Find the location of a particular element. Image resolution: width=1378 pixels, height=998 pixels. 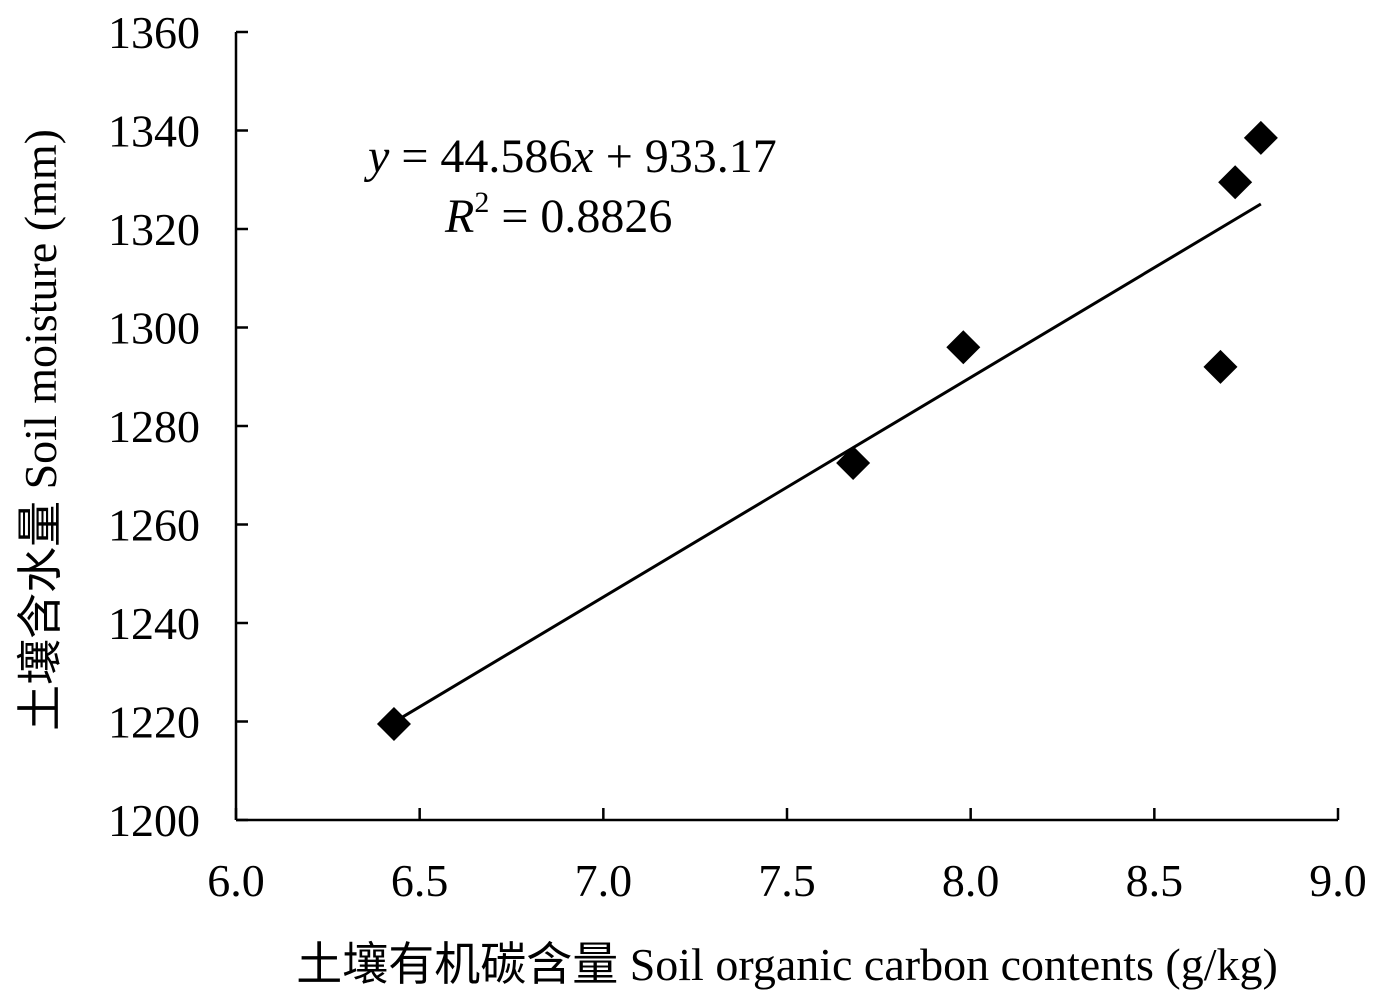

x-tick-label: 7.5 is located at coordinates (787, 880).